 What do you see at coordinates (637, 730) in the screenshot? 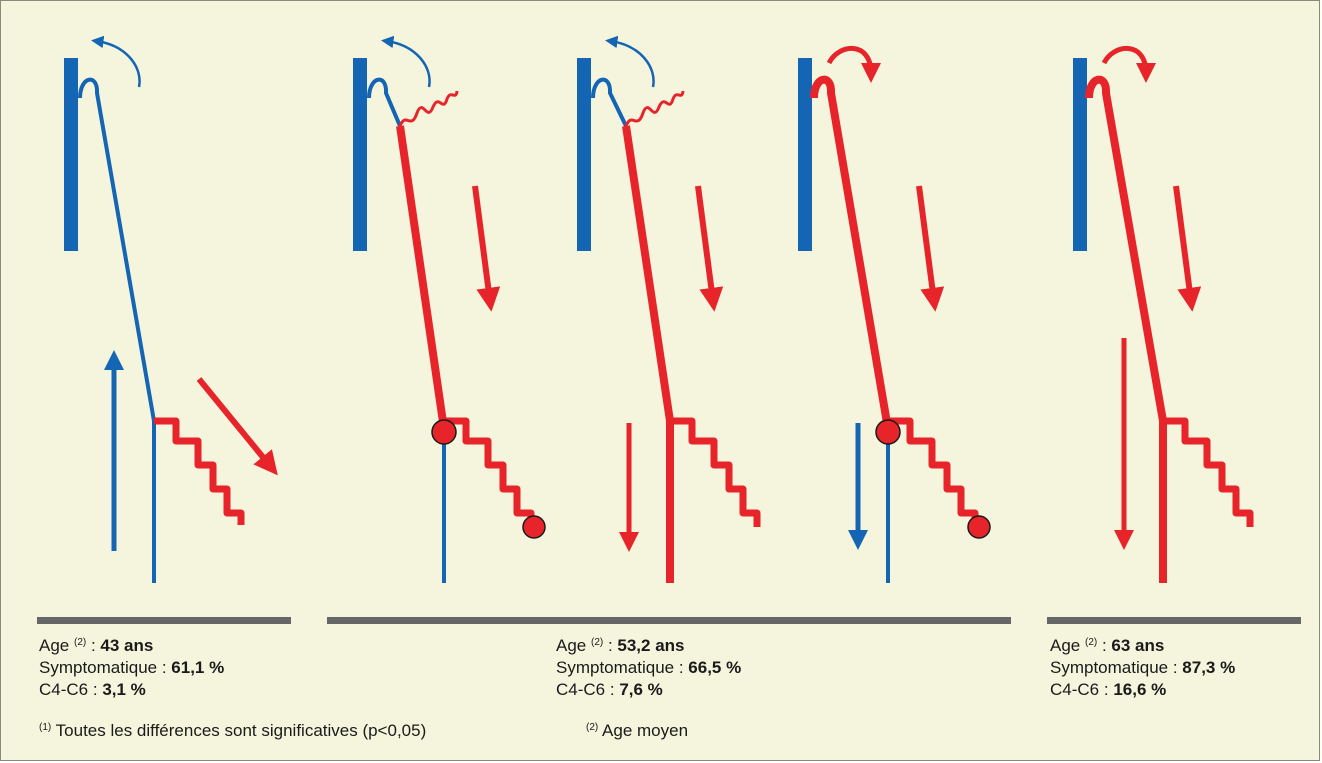
I see `footnote-2: (2) Age moyen` at bounding box center [637, 730].